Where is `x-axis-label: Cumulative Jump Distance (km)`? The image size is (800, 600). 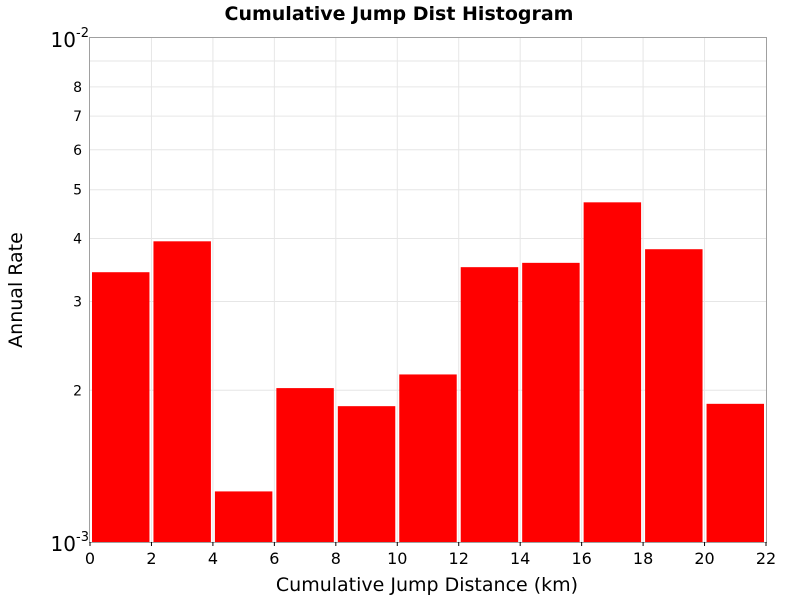
x-axis-label: Cumulative Jump Distance (km) is located at coordinates (427, 585).